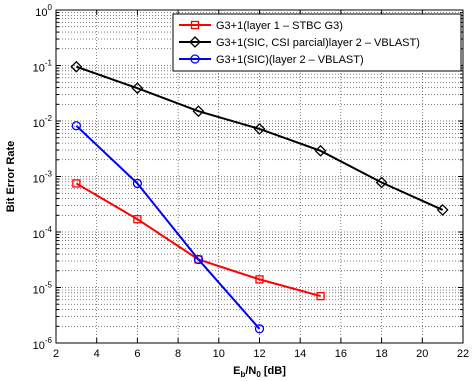  Describe the element at coordinates (56, 354) in the screenshot. I see `x-tick-label: 2` at that location.